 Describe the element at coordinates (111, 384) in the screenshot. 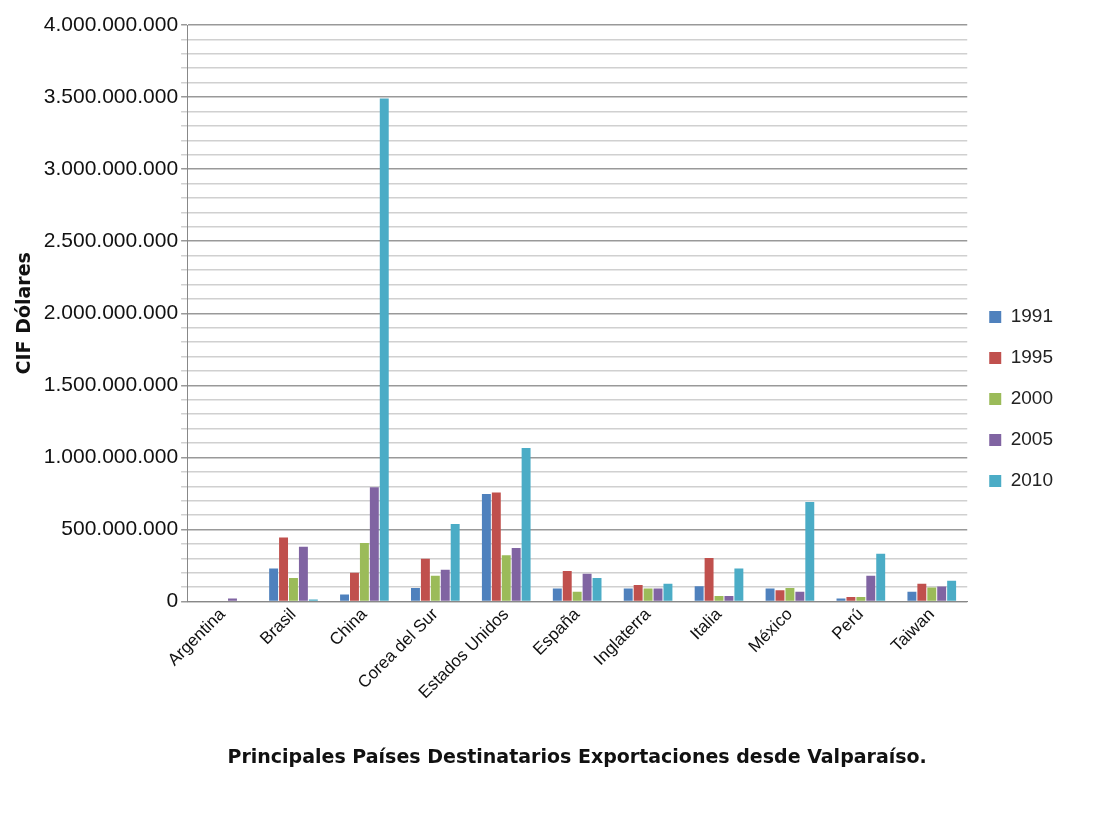

I see `y-tick-label: 1.500.000.000` at that location.